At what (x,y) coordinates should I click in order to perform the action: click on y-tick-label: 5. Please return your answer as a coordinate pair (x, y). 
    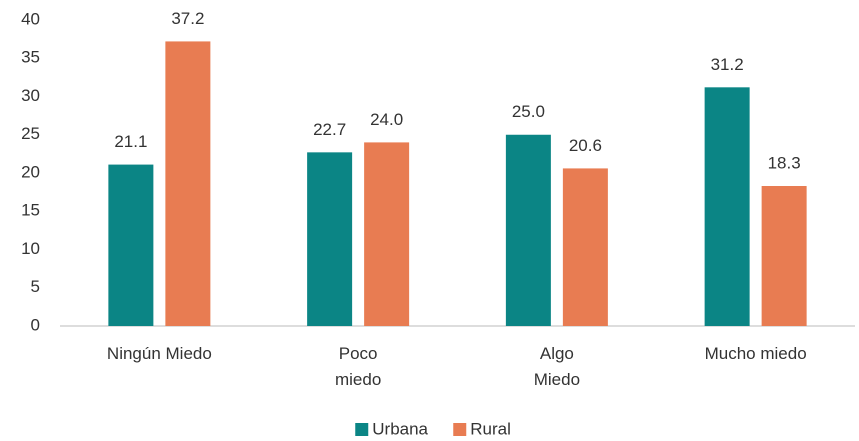
    Looking at the image, I should click on (35, 286).